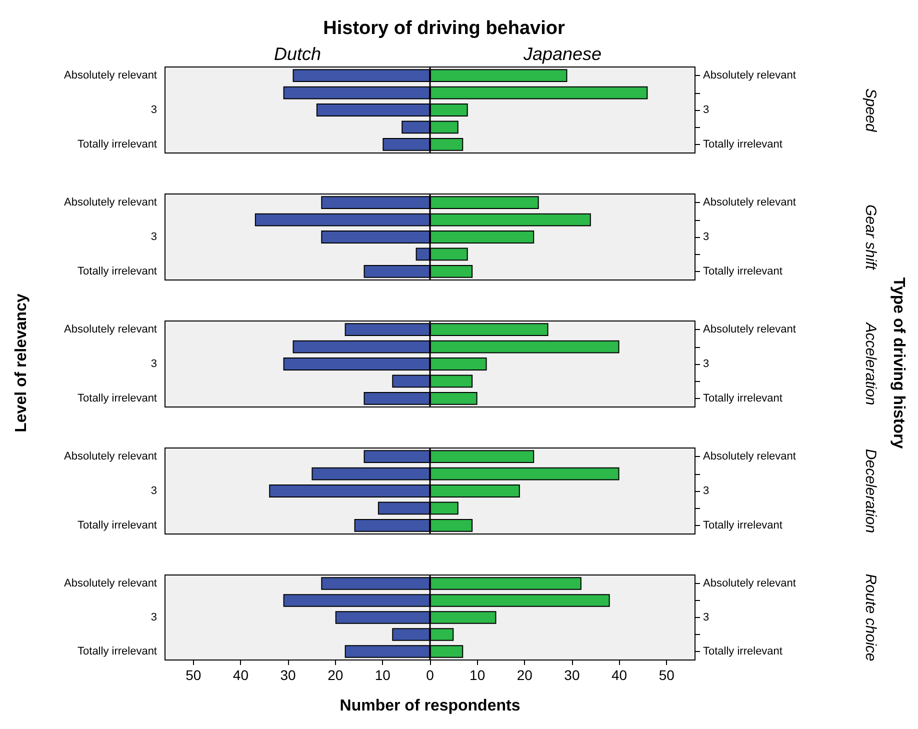  Describe the element at coordinates (870, 491) in the screenshot. I see `y2-axis-title: Deceleration` at that location.